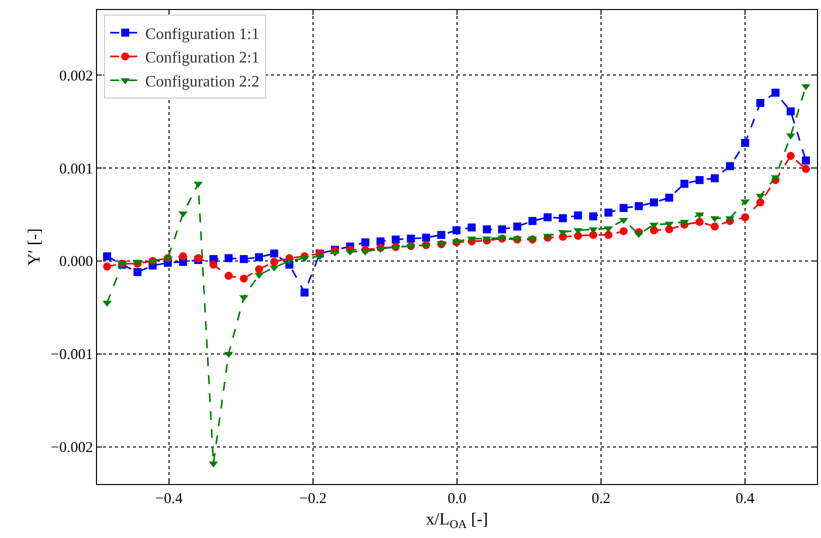 This screenshot has height=538, width=821. What do you see at coordinates (76, 76) in the screenshot?
I see `y-tick-label: 0.002` at bounding box center [76, 76].